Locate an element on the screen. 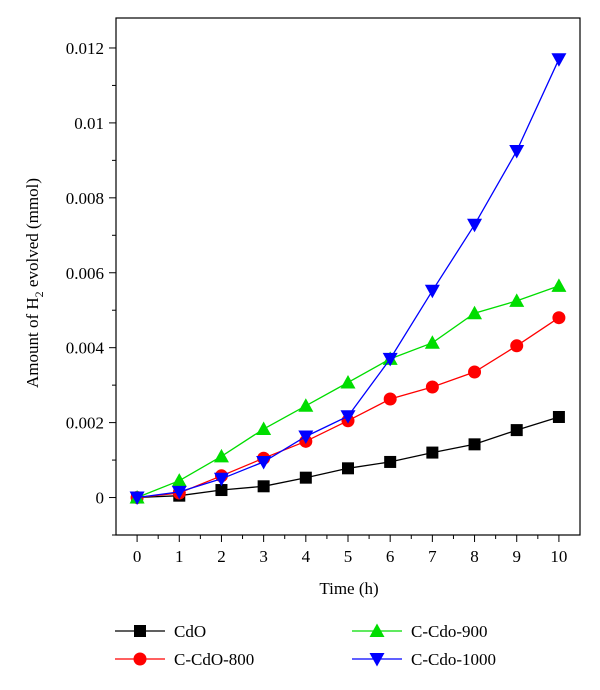  legend-label: C-CdO-800 is located at coordinates (214, 659).